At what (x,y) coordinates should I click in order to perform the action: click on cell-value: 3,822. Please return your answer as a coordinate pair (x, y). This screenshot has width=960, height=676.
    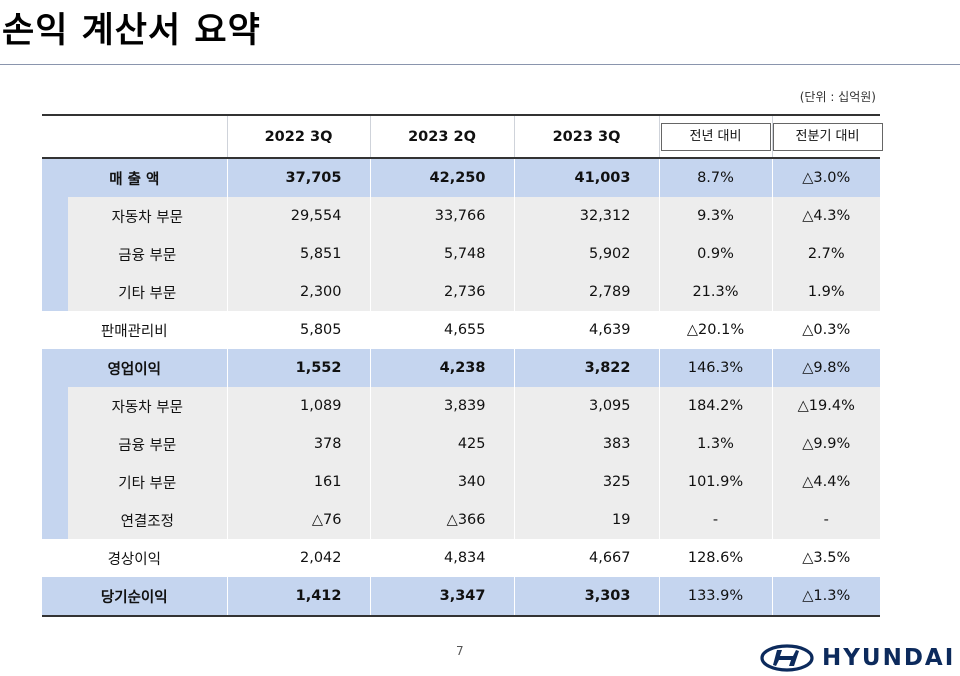
    Looking at the image, I should click on (586, 368).